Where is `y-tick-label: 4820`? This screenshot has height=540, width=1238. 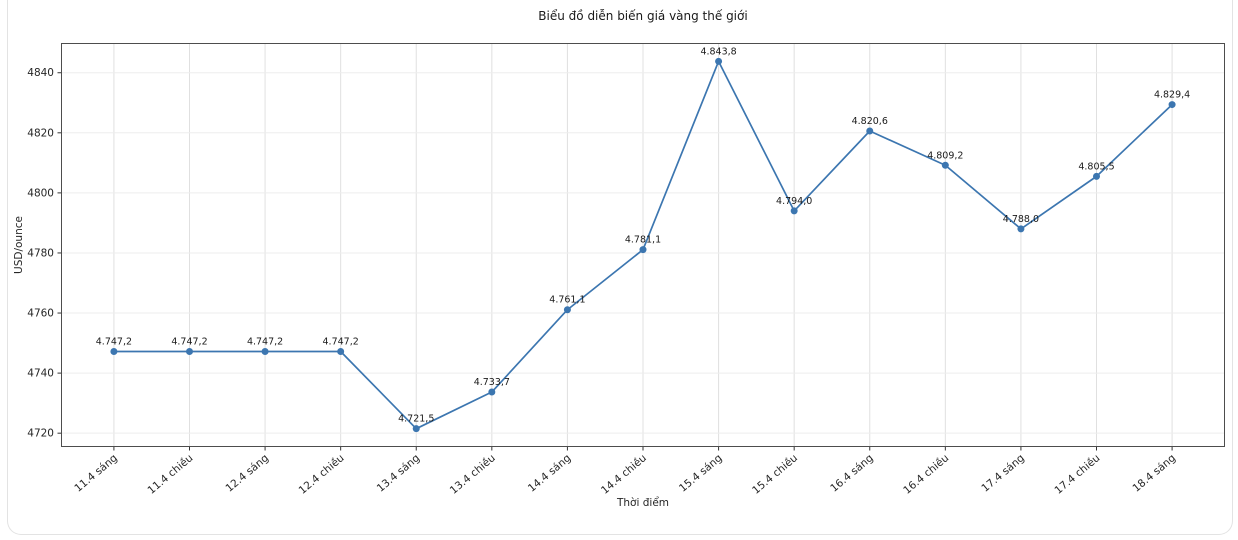 y-tick-label: 4820 is located at coordinates (40, 133).